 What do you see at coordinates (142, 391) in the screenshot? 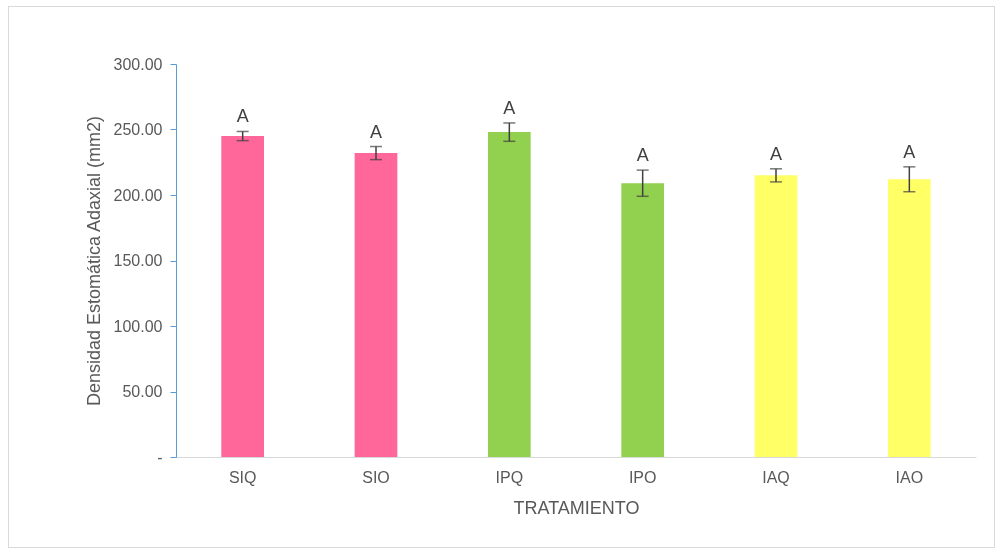
I see `y-tick-label: 50.00` at bounding box center [142, 391].